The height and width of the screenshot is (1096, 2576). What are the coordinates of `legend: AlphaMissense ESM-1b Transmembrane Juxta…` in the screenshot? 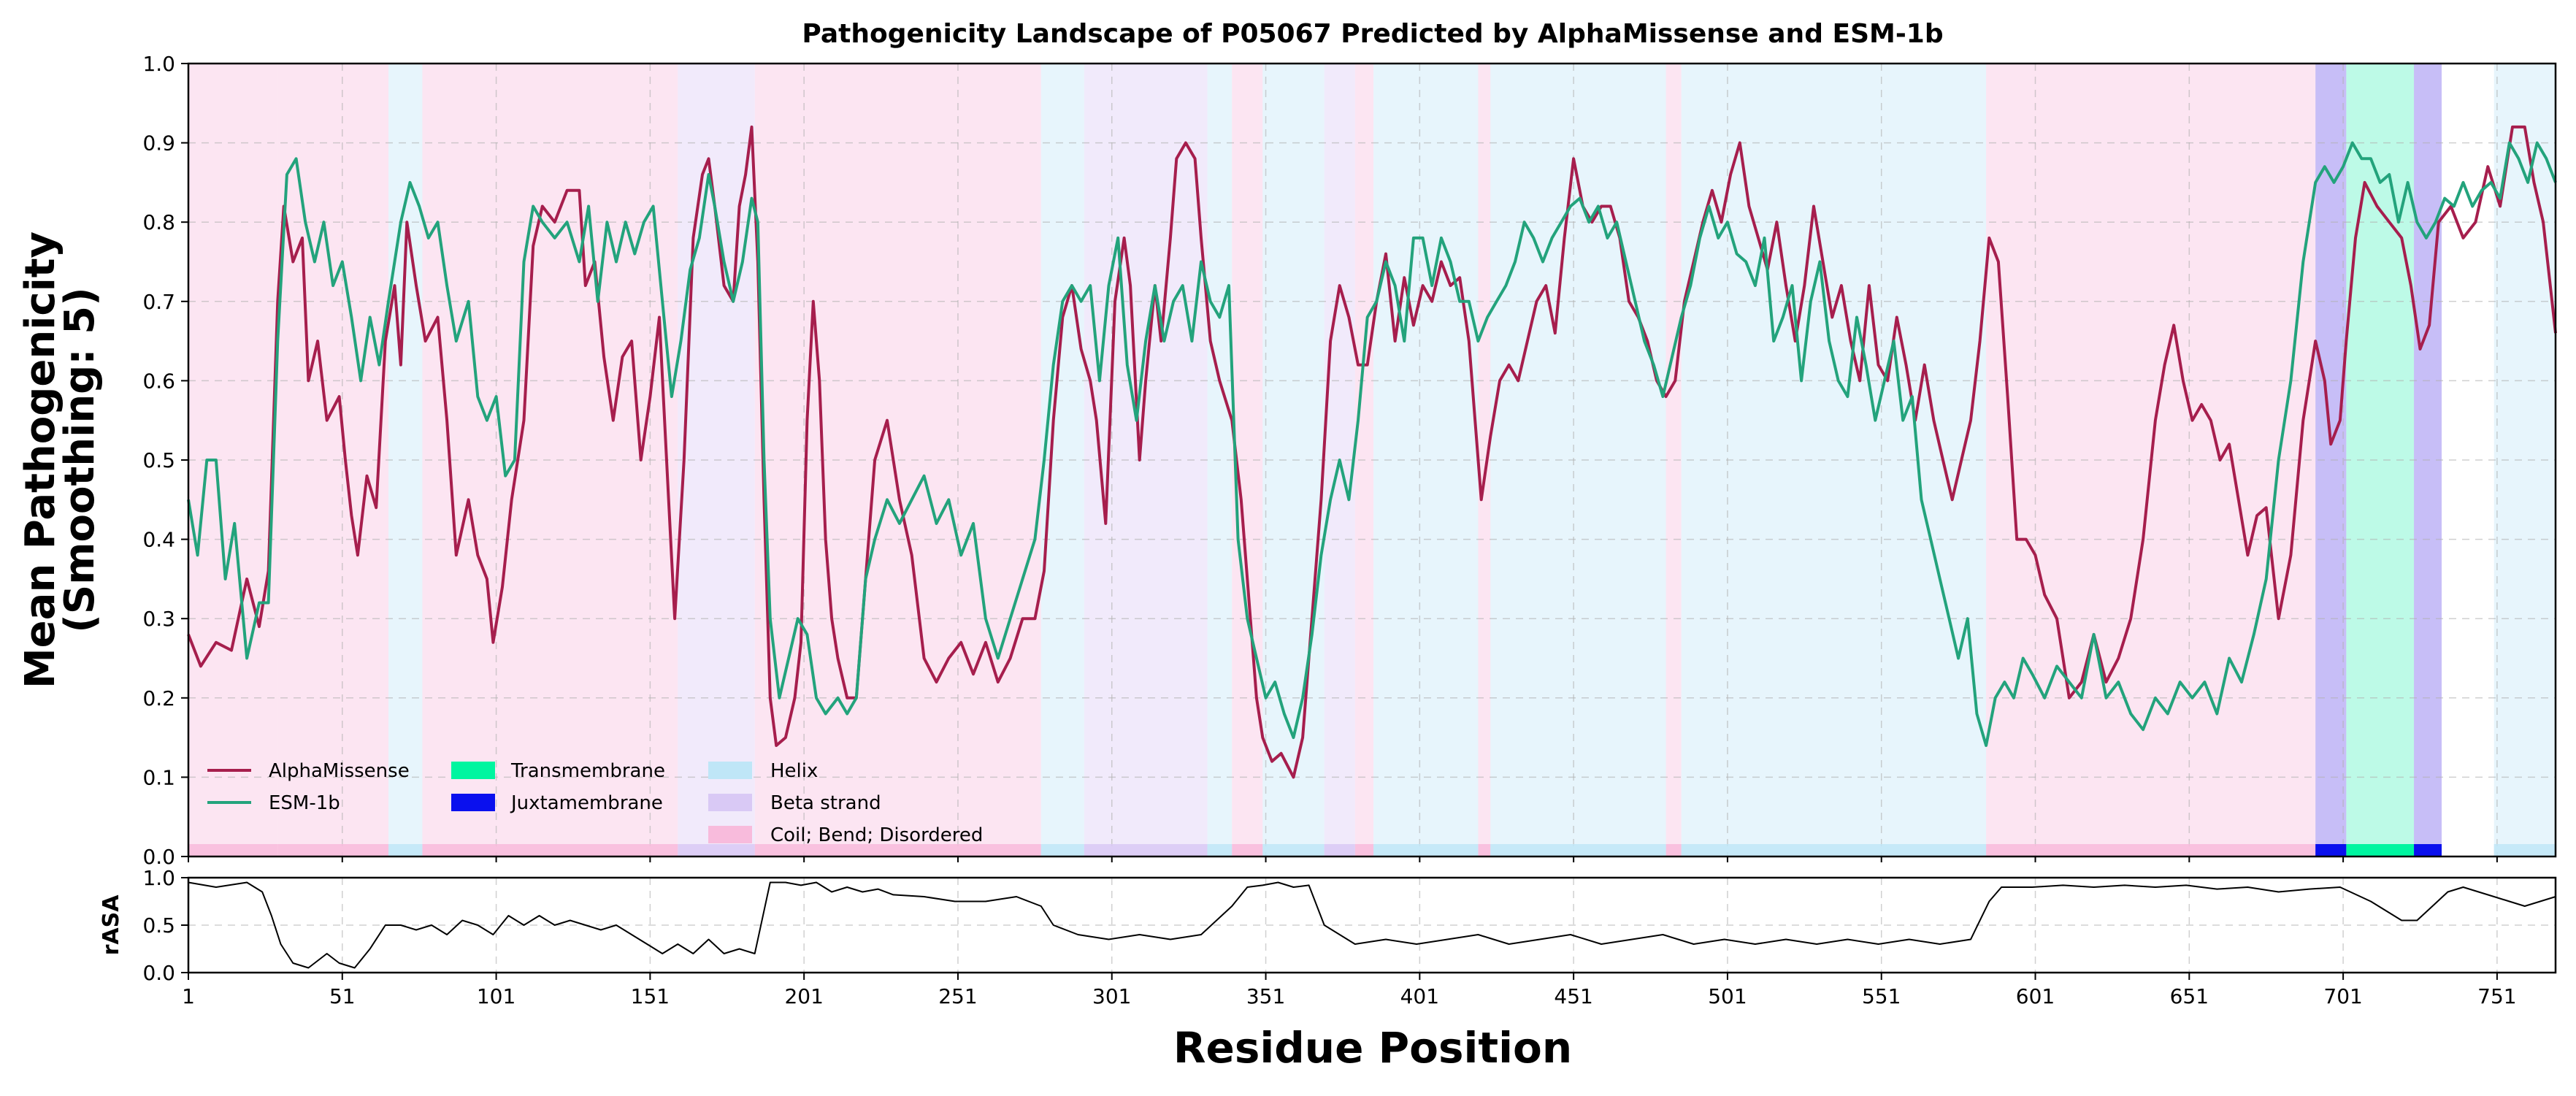 It's located at (595, 803).